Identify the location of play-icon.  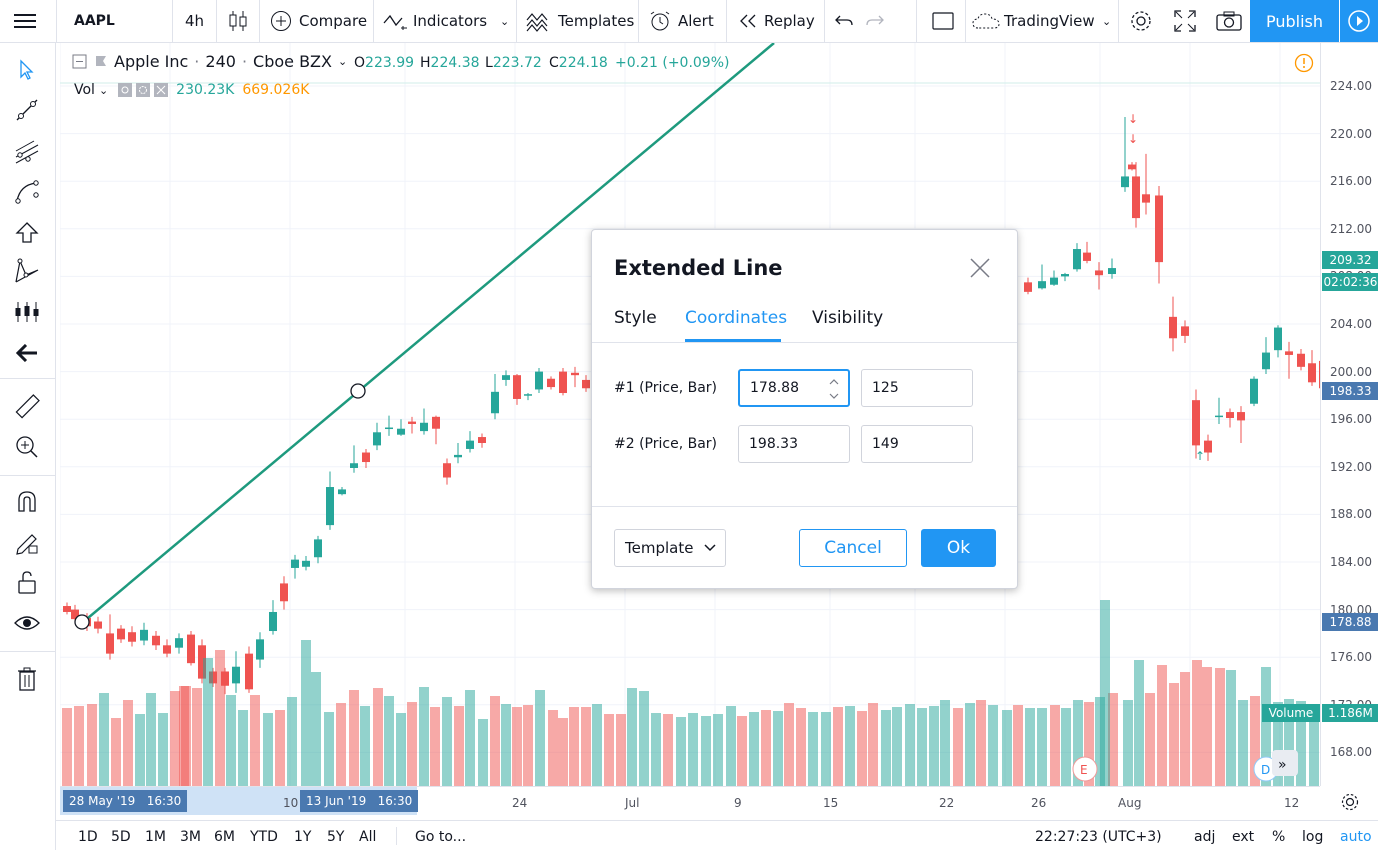
(1359, 21).